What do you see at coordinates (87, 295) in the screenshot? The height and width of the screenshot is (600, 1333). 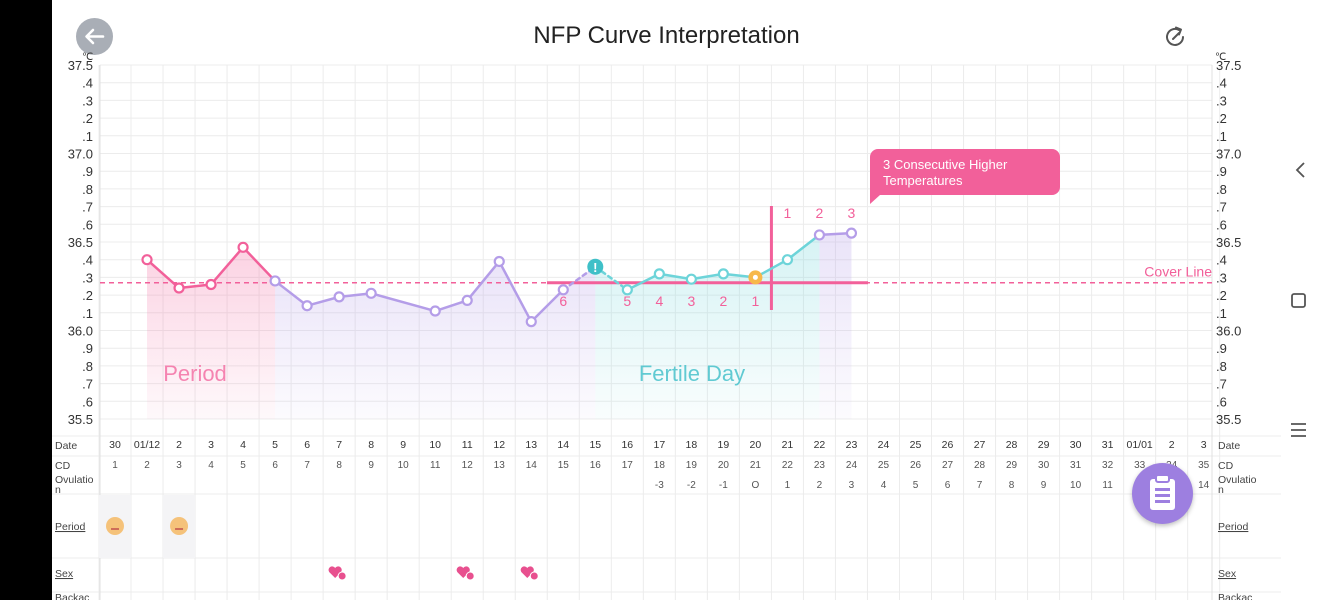 I see `y-tick-left: .2` at bounding box center [87, 295].